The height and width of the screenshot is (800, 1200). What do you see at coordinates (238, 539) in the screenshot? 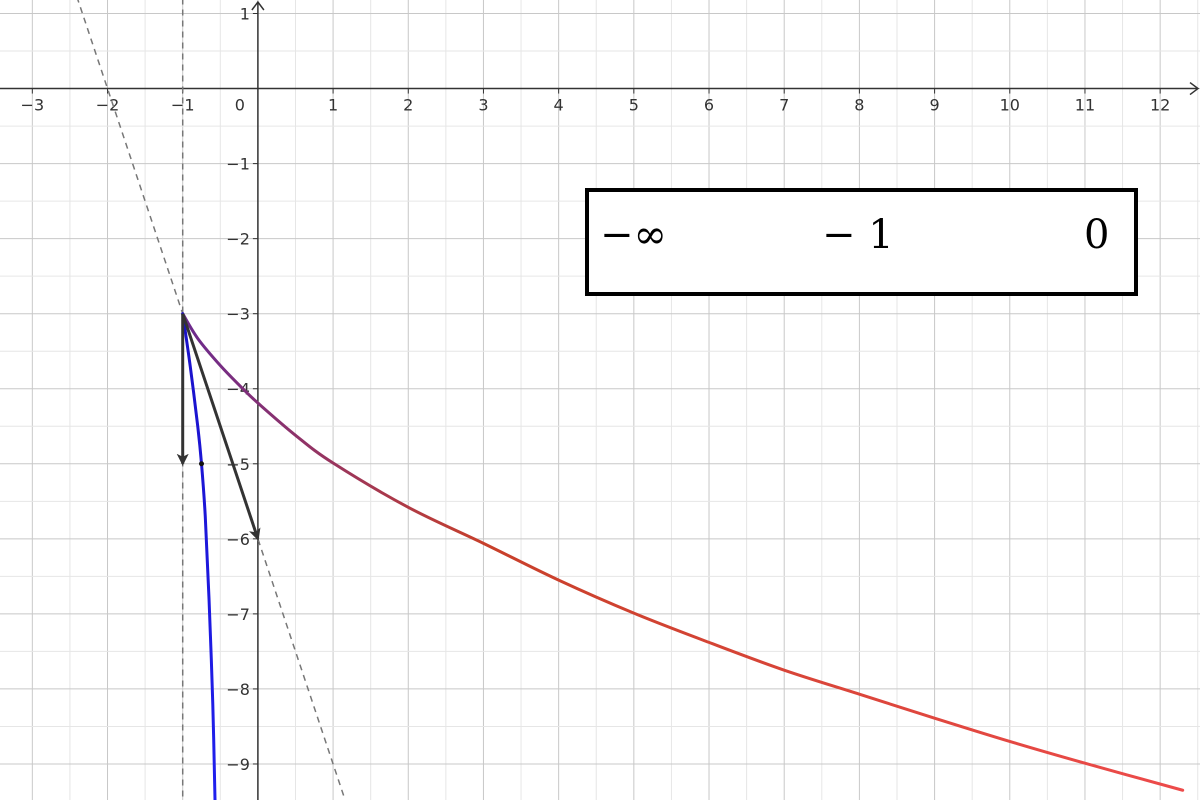
I see `y-tick-label: −6` at bounding box center [238, 539].